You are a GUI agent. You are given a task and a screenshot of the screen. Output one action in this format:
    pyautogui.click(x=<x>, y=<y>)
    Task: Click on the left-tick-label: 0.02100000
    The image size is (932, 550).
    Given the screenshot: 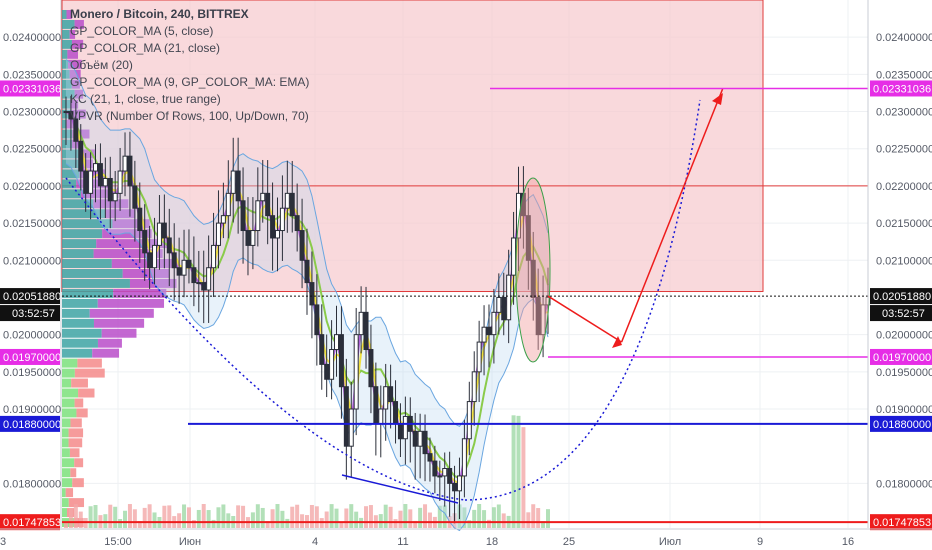 What is the action you would take?
    pyautogui.click(x=32, y=261)
    